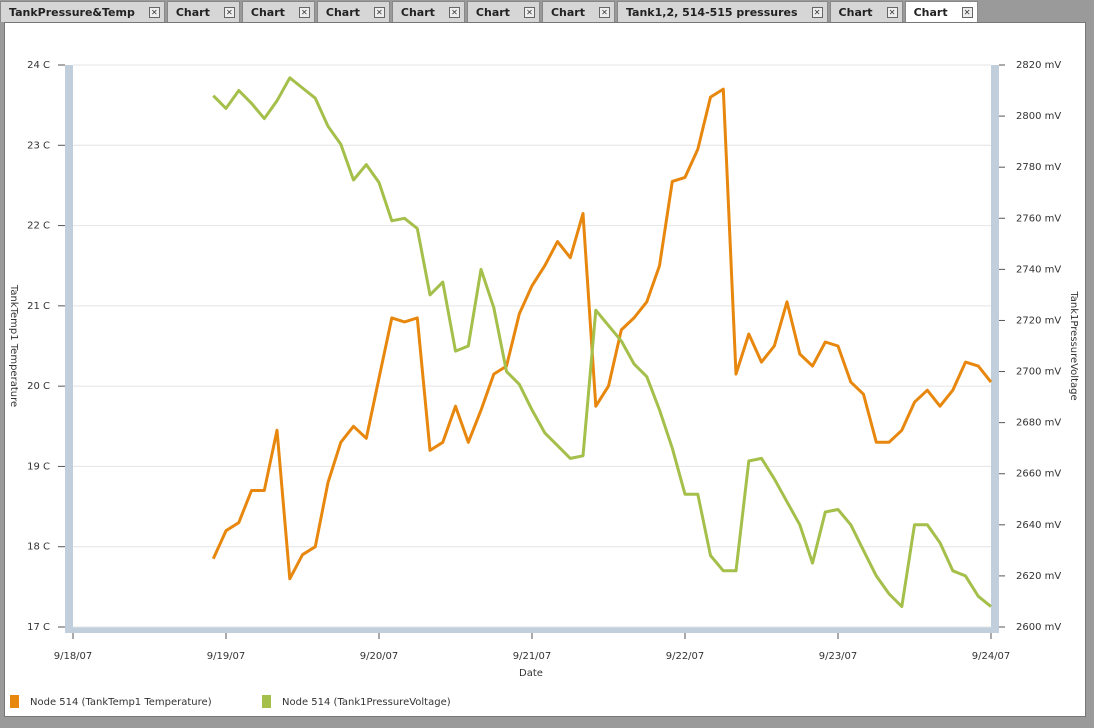 The width and height of the screenshot is (1094, 728). Describe the element at coordinates (531, 673) in the screenshot. I see `x-axis-title: Date` at that location.